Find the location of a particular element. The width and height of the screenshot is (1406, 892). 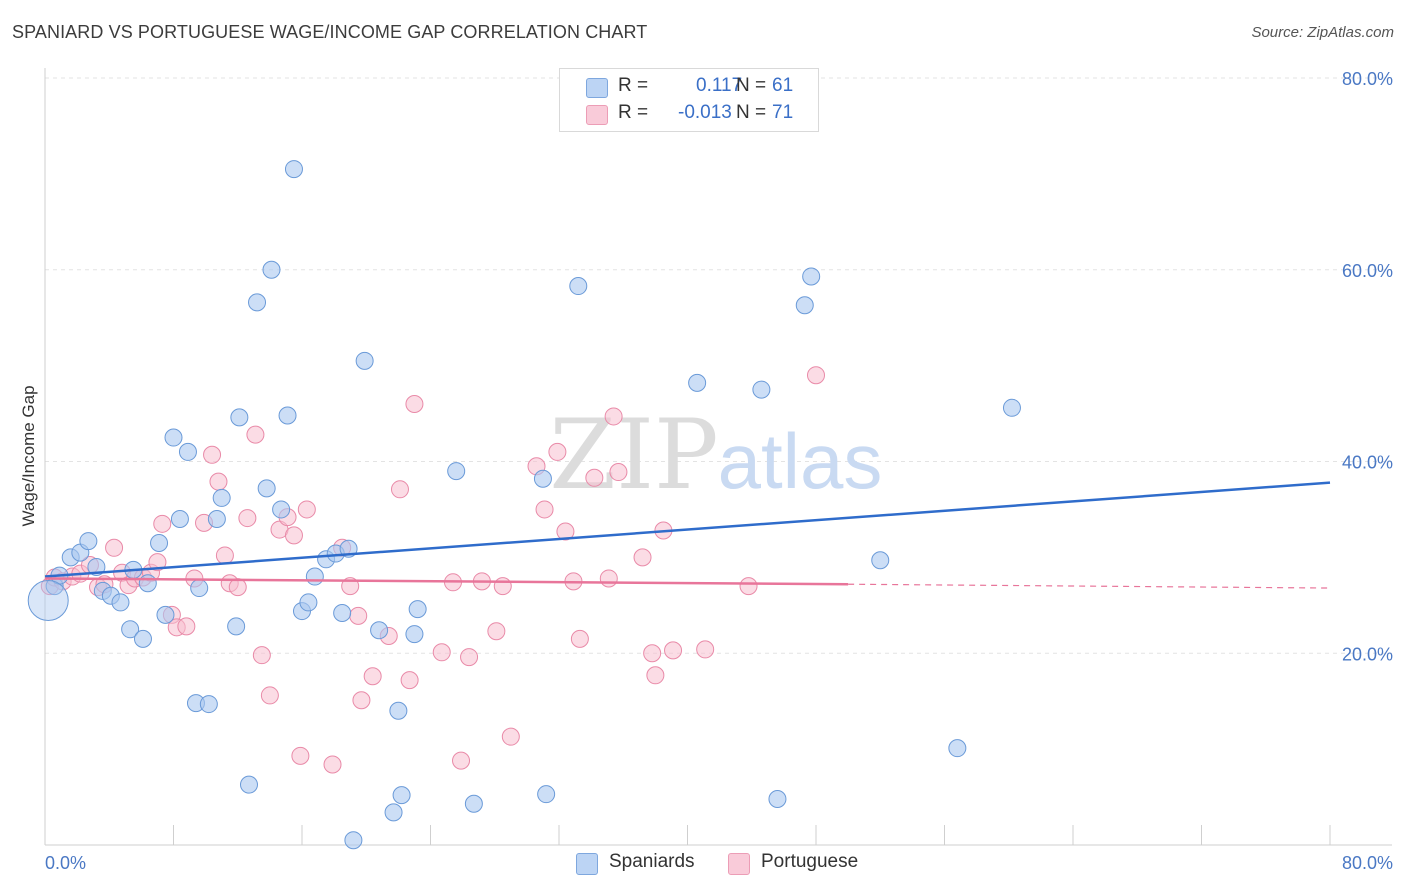

y-tick-label: 20.0% is located at coordinates (1367, 654).